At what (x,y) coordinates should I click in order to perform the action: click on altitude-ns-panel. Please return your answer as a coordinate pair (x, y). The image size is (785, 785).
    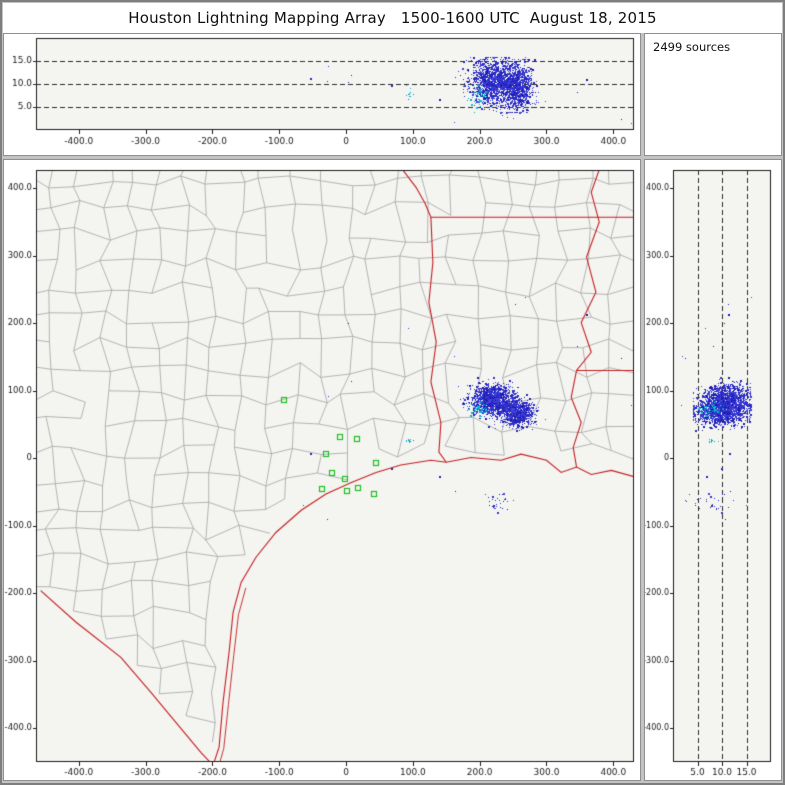
    Looking at the image, I should click on (713, 470).